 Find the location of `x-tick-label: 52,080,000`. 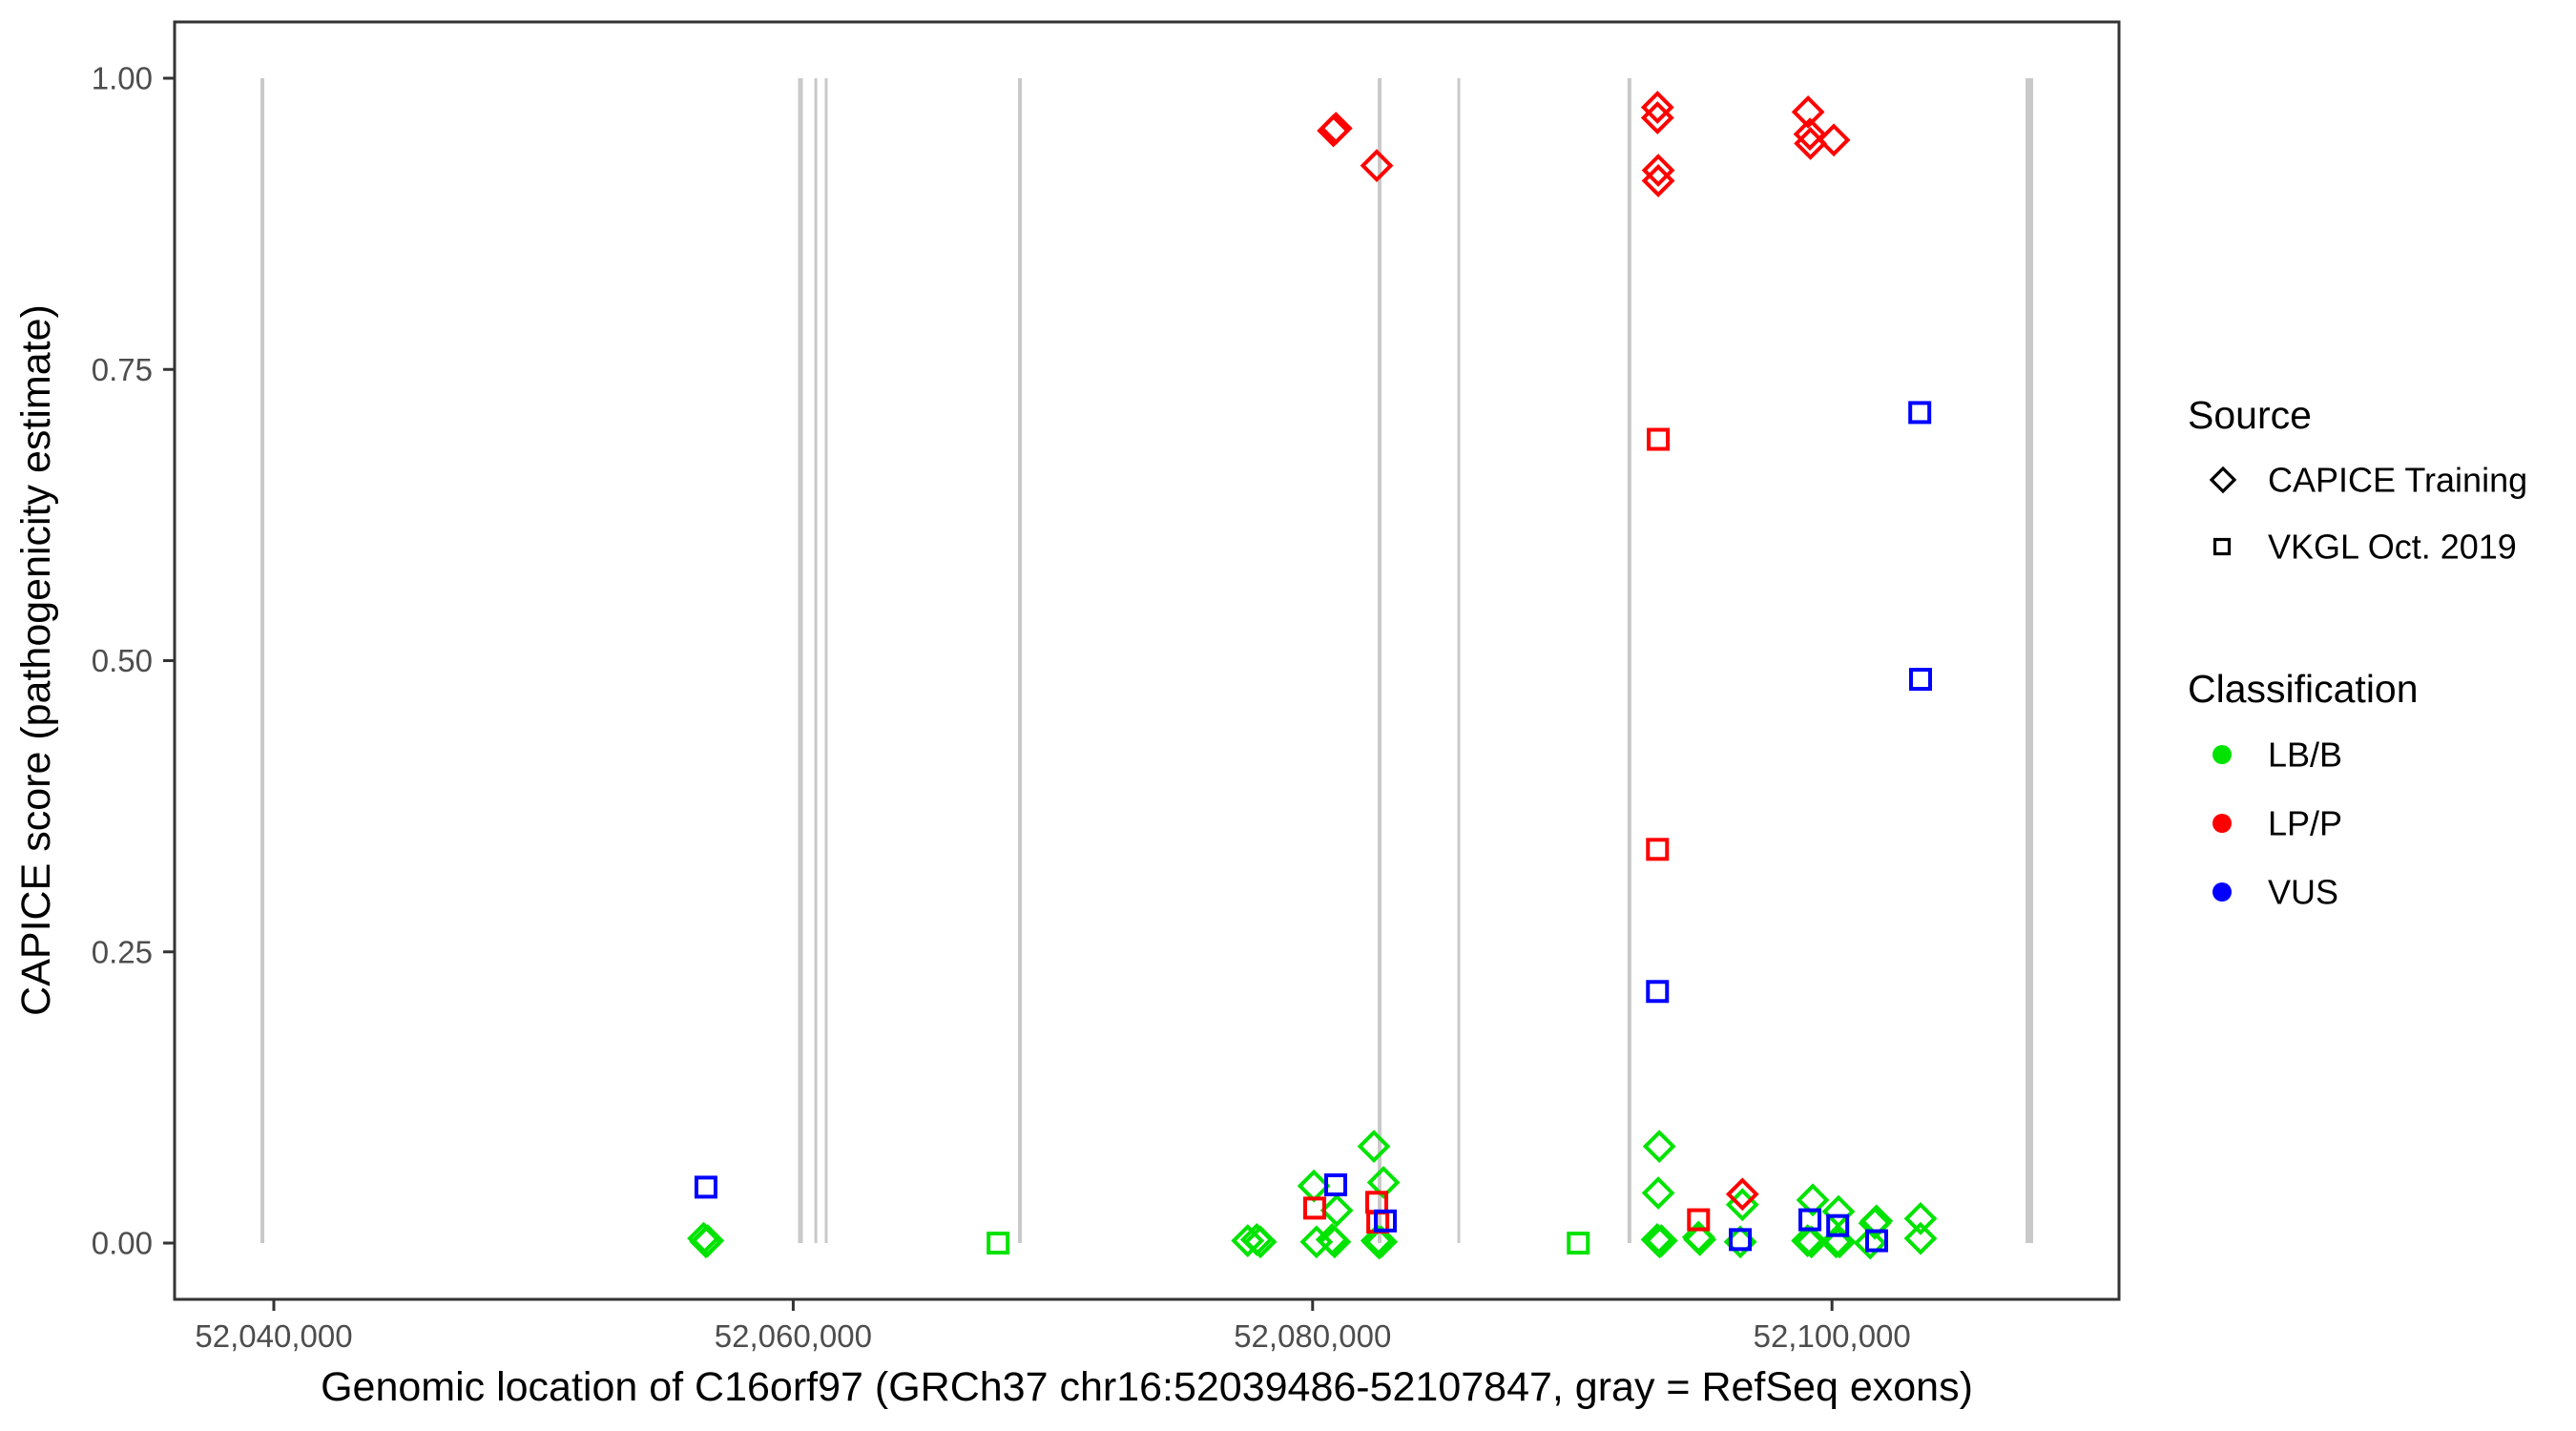

x-tick-label: 52,080,000 is located at coordinates (1312, 1336).